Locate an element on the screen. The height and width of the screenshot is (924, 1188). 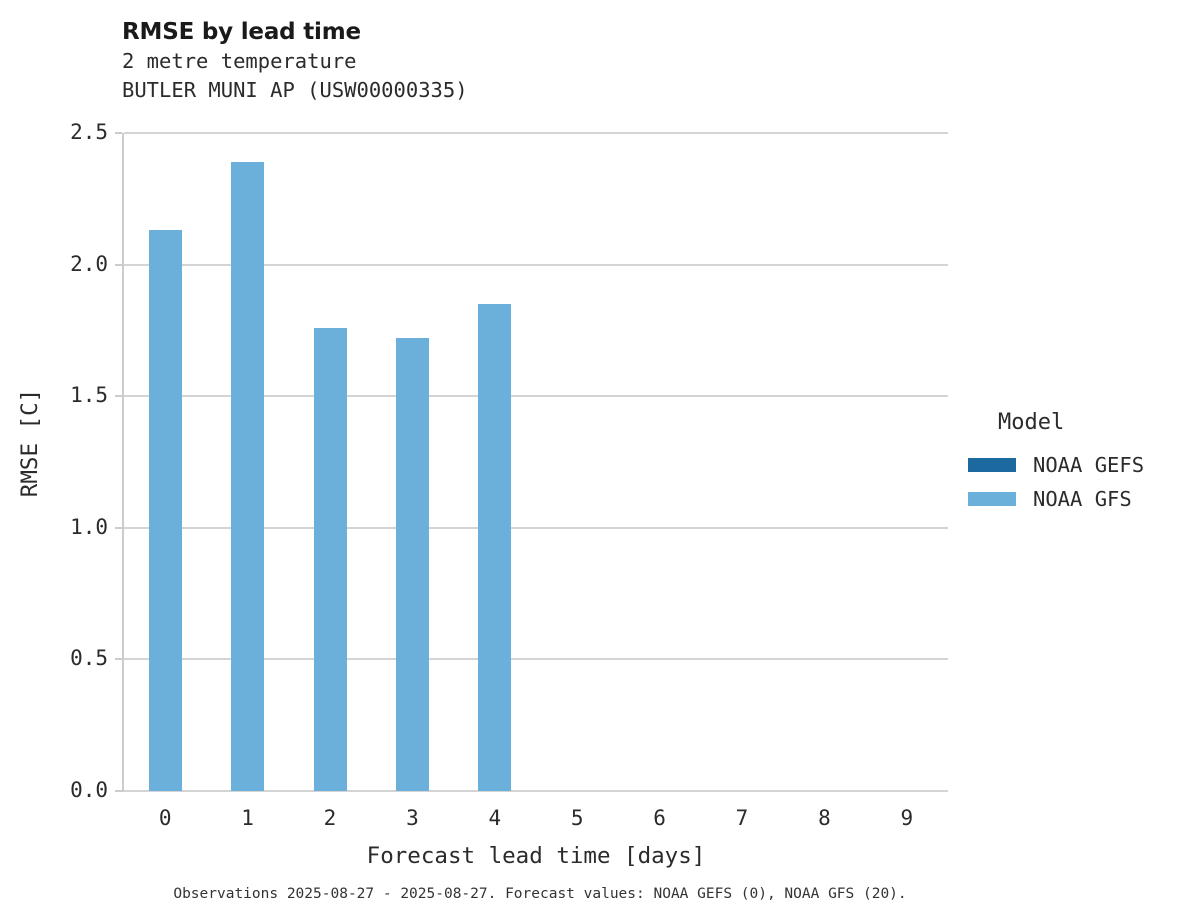
x-axis-tick-label: 1 is located at coordinates (247, 818).